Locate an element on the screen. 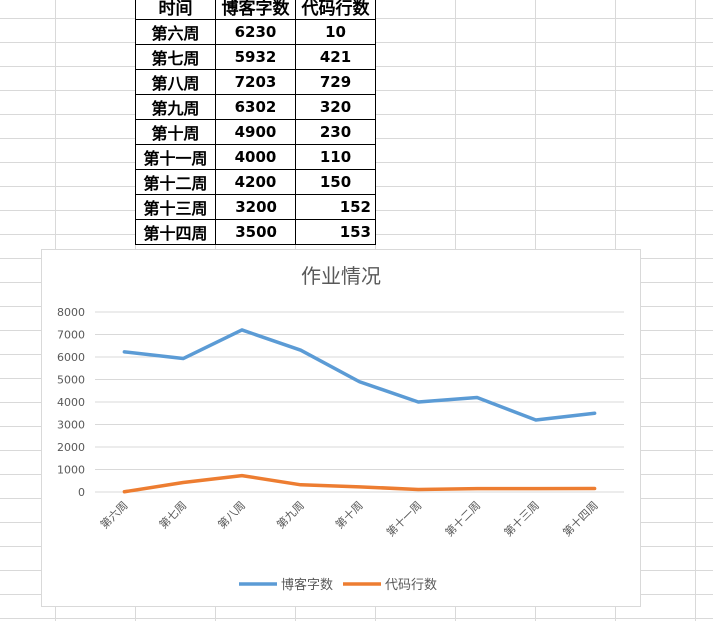 Image resolution: width=713 pixels, height=621 pixels. table-row: 第九周 6302 320 is located at coordinates (255, 107).